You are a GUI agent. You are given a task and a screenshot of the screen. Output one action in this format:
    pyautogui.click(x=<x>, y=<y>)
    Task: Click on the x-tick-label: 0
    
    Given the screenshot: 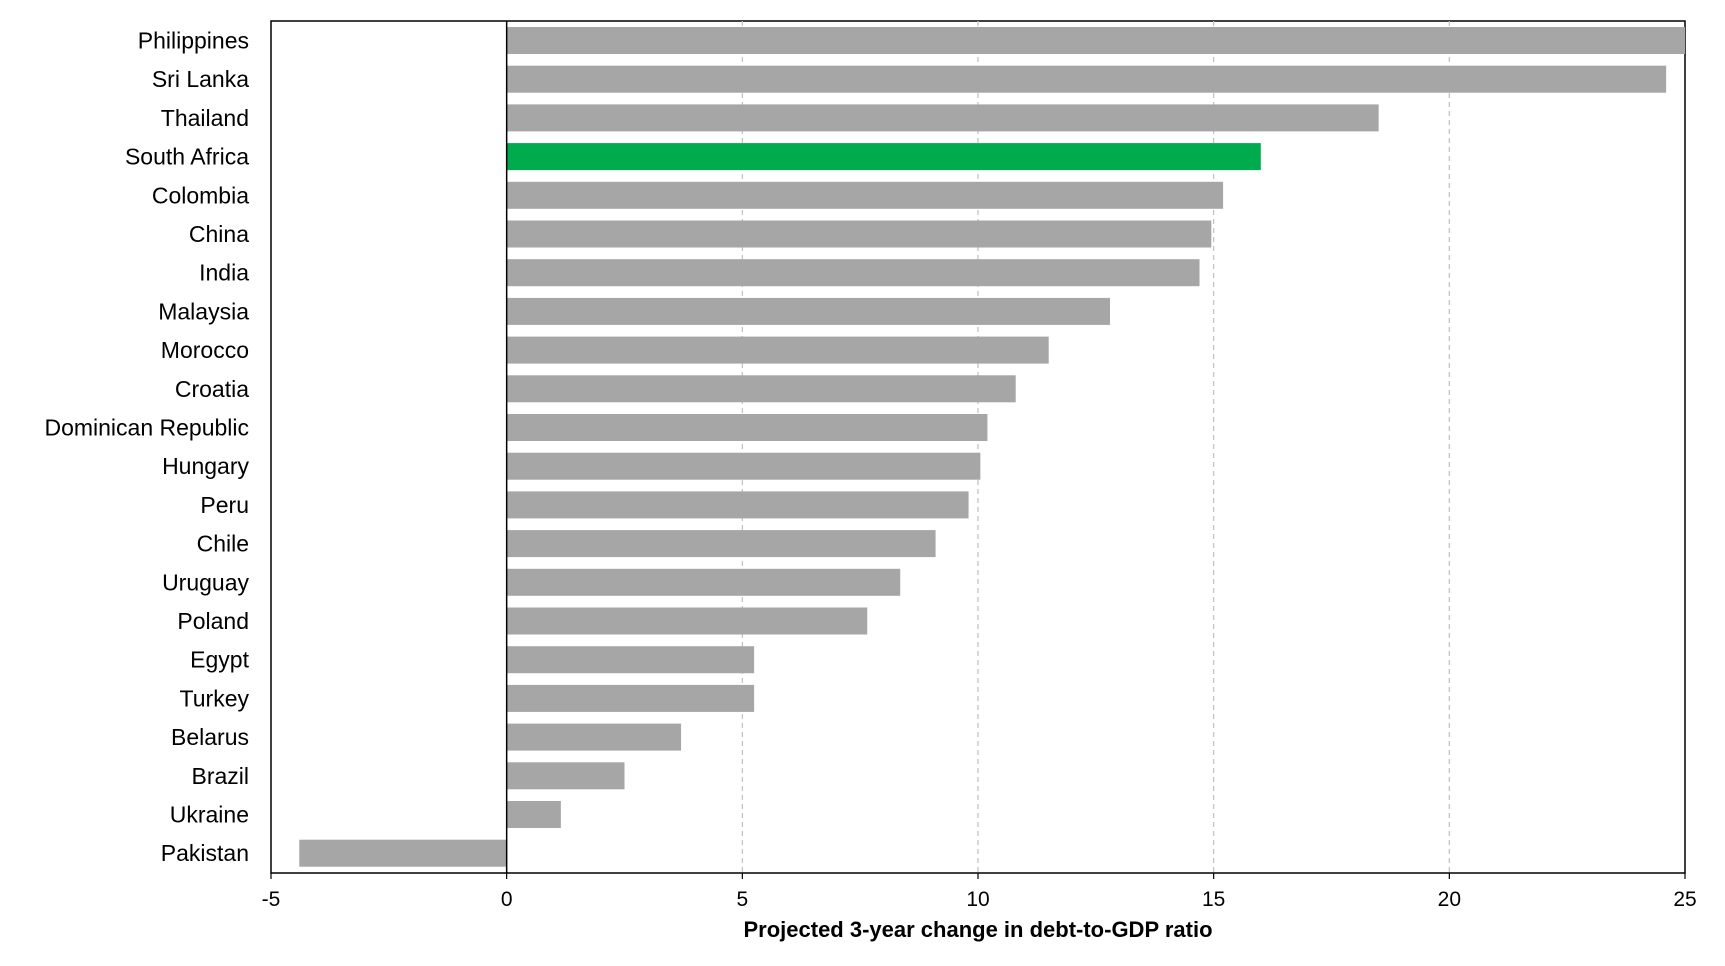 What is the action you would take?
    pyautogui.click(x=507, y=899)
    